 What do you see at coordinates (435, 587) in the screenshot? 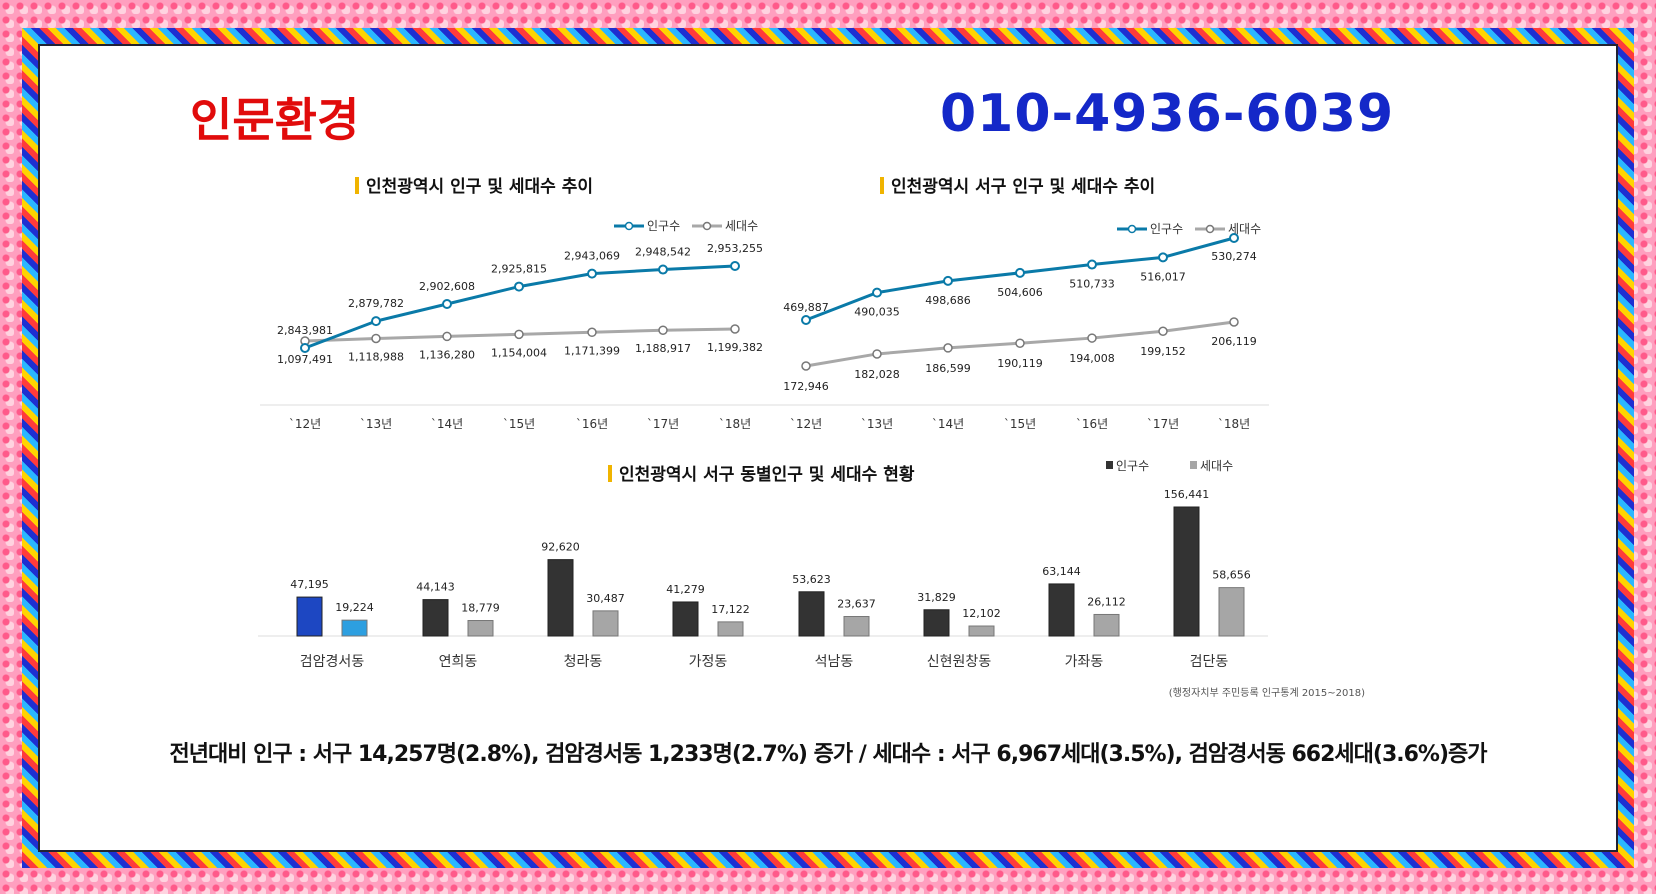
I see `population-data-label: 44,143` at bounding box center [435, 587].